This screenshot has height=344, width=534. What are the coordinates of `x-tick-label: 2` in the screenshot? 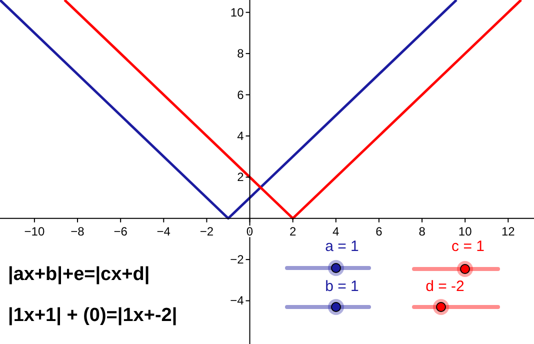 It's located at (292, 231).